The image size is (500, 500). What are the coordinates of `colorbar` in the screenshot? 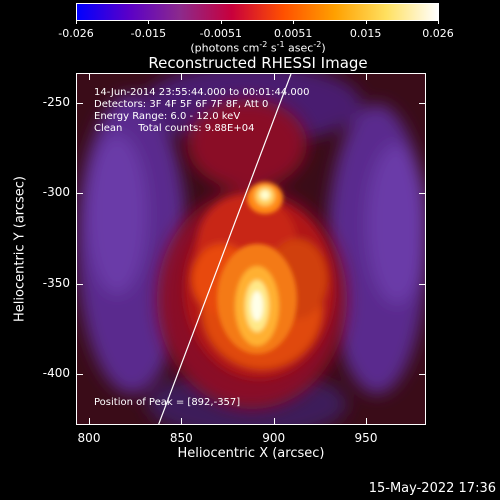 It's located at (257, 12).